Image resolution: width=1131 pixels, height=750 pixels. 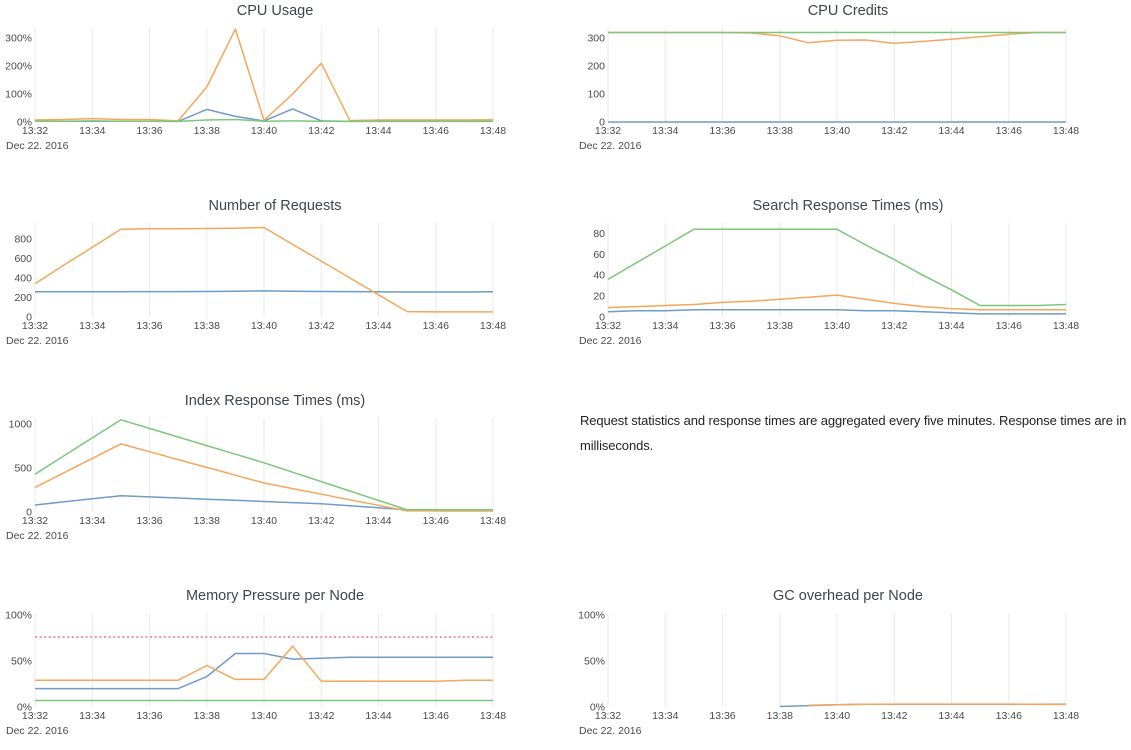 I want to click on y-tick-label: 100, so click(x=596, y=95).